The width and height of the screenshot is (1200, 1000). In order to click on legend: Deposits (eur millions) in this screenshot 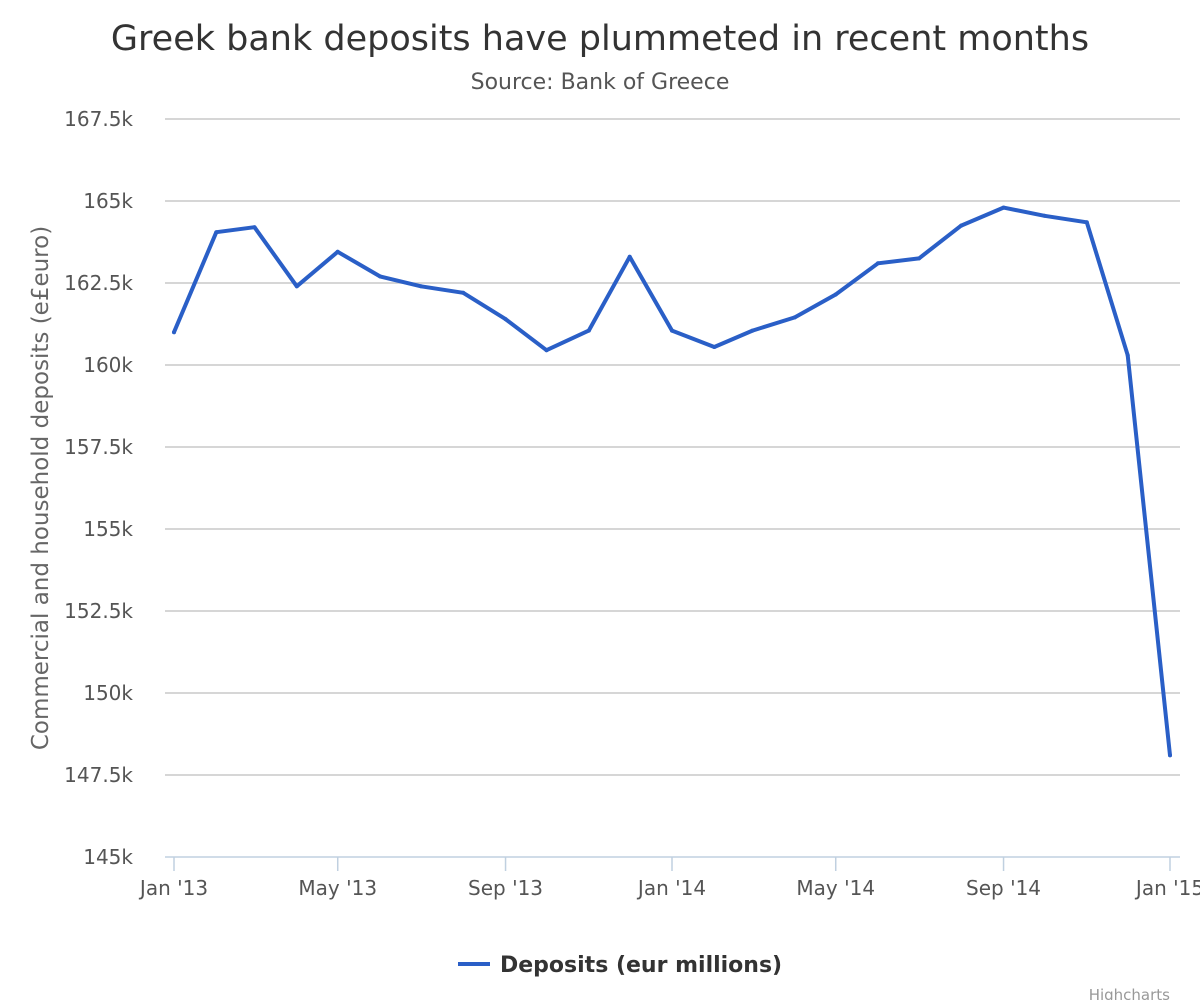, I will do `click(620, 965)`.